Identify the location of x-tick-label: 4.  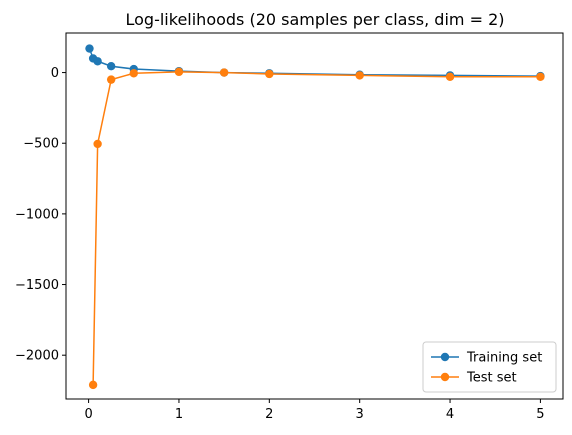
(450, 414).